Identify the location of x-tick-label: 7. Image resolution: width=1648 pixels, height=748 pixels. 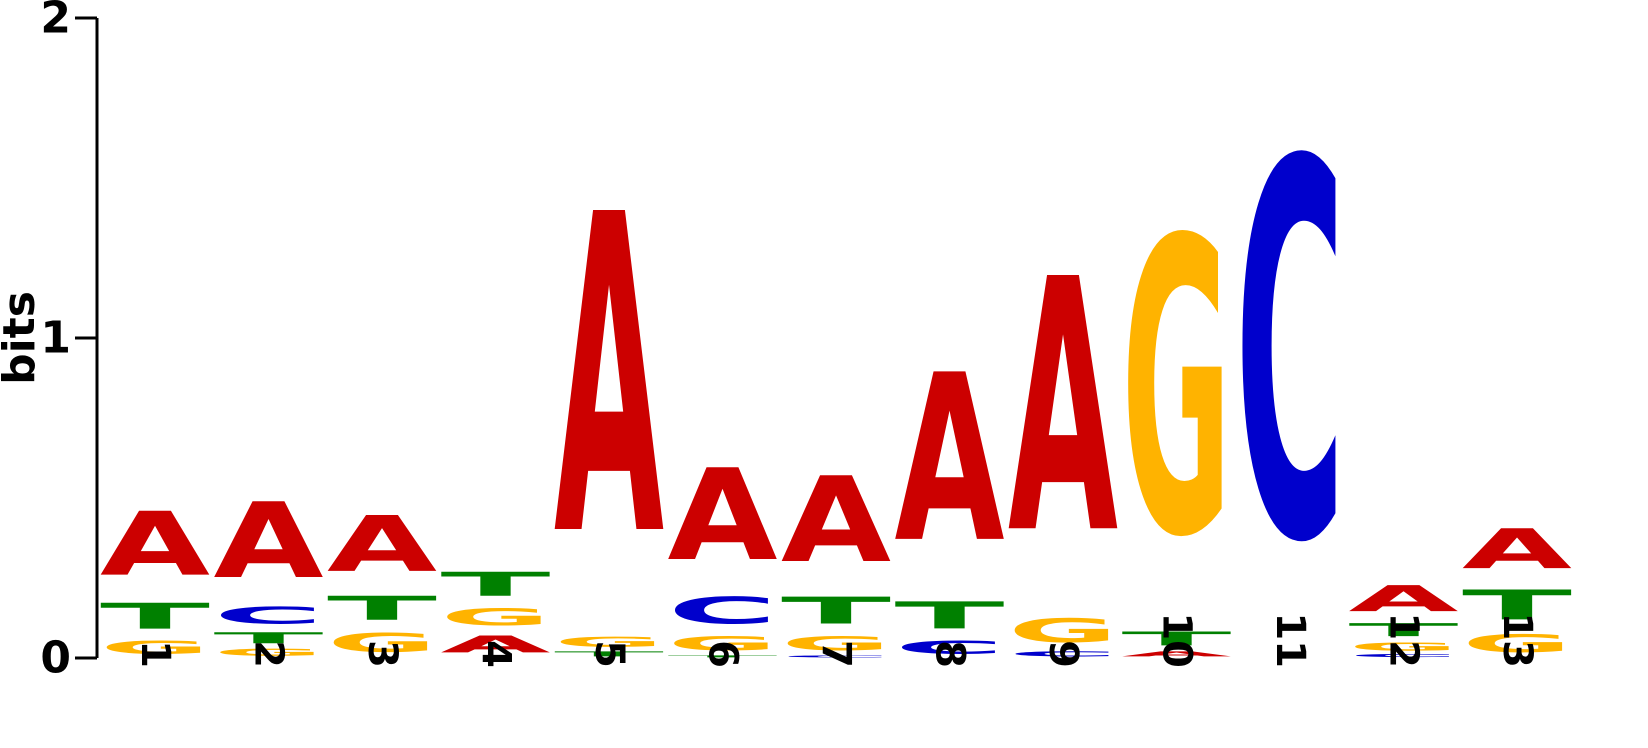
(836, 654).